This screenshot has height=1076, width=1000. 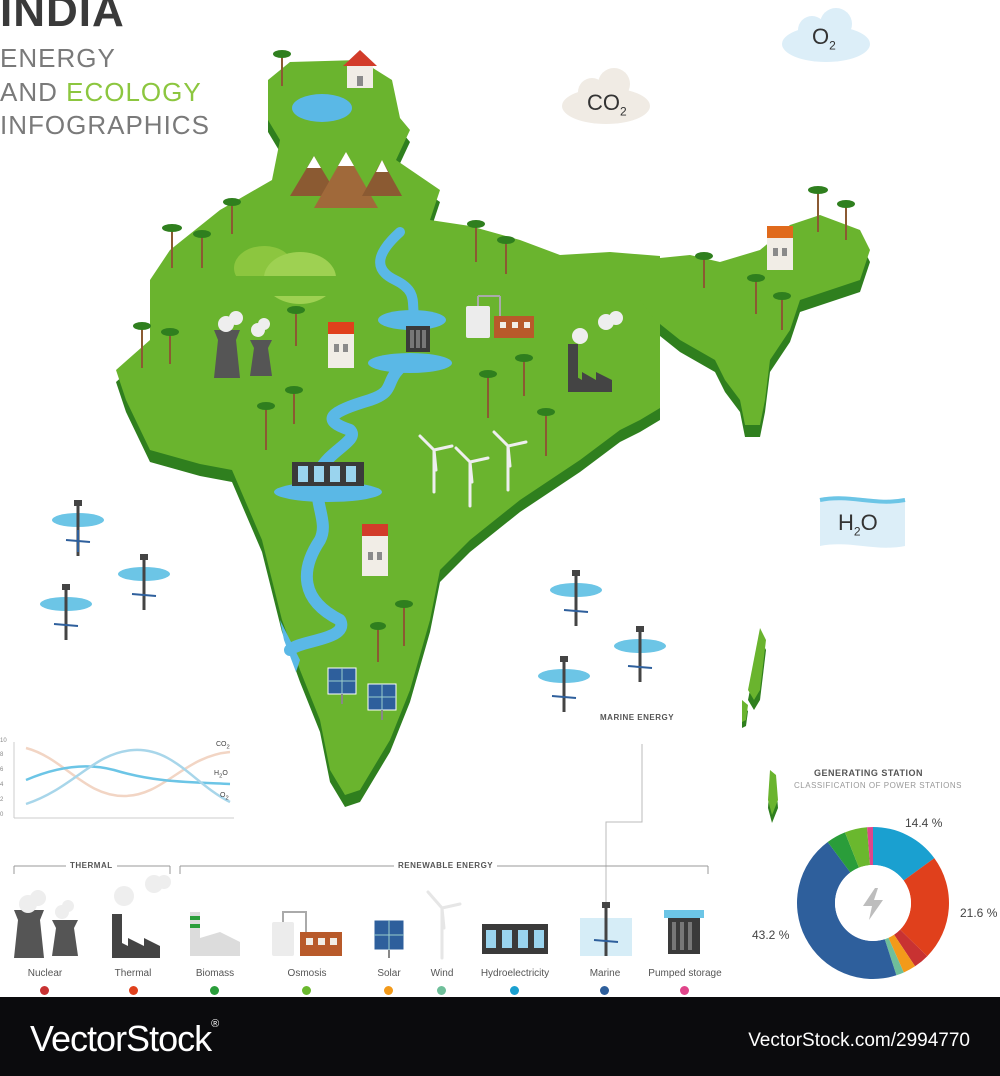 What do you see at coordinates (924, 907) in the screenshot?
I see `pie-slice-thermal` at bounding box center [924, 907].